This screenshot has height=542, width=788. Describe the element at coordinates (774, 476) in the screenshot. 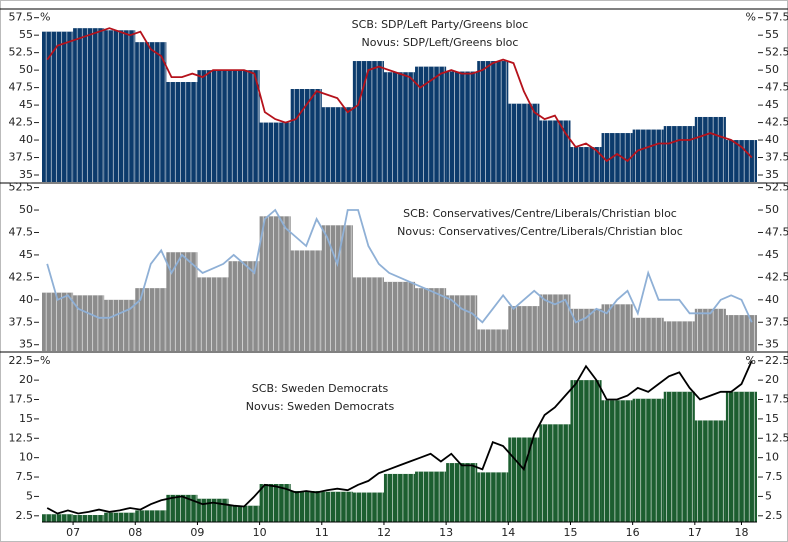

I see `y2-tick-label: 7.5` at that location.